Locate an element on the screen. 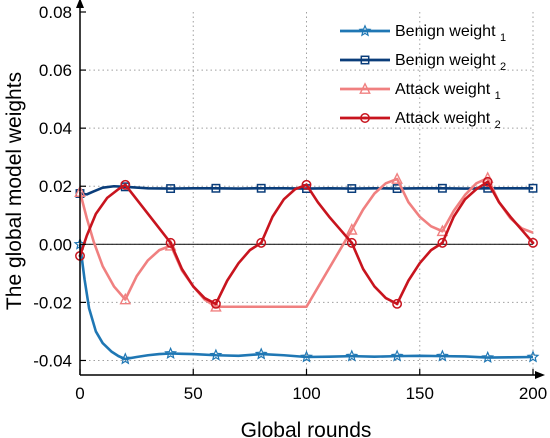 The height and width of the screenshot is (438, 550). legend-item: Attack weight 1 is located at coordinates (420, 91).